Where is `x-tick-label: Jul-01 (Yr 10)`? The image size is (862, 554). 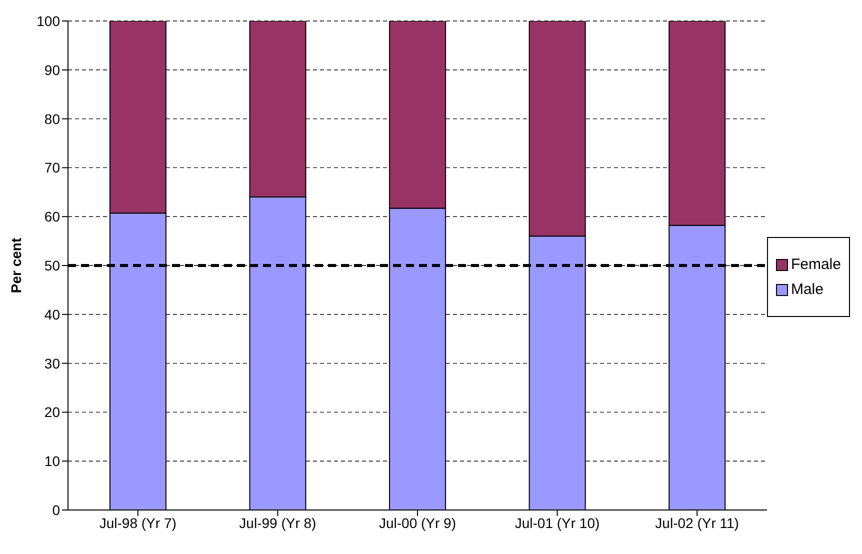
x-tick-label: Jul-01 (Yr 10) is located at coordinates (557, 522).